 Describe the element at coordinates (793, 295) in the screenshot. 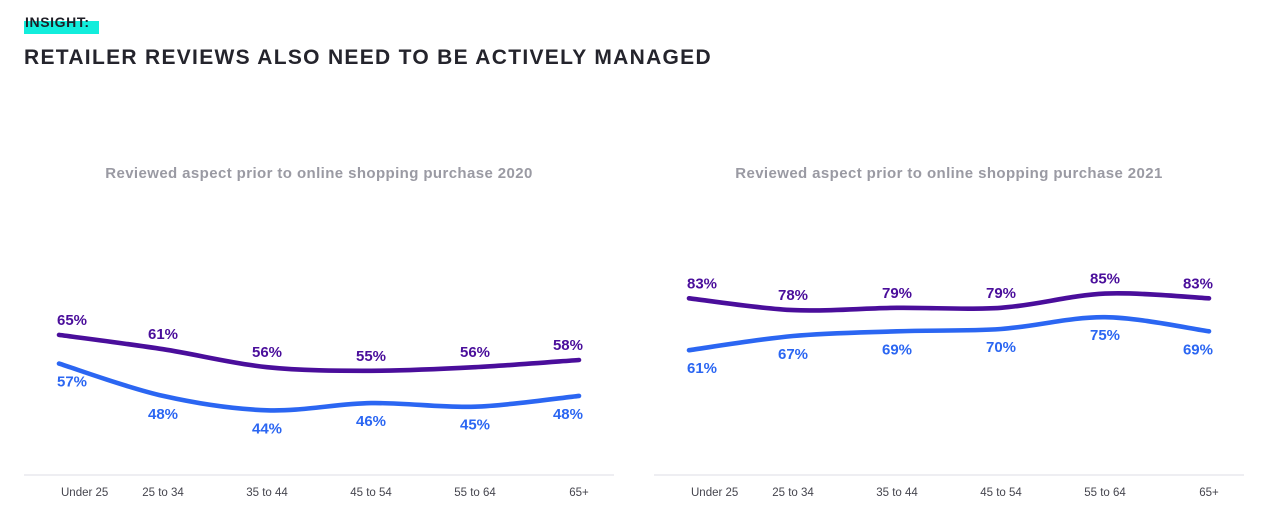

I see `data-point-label: 78%` at that location.